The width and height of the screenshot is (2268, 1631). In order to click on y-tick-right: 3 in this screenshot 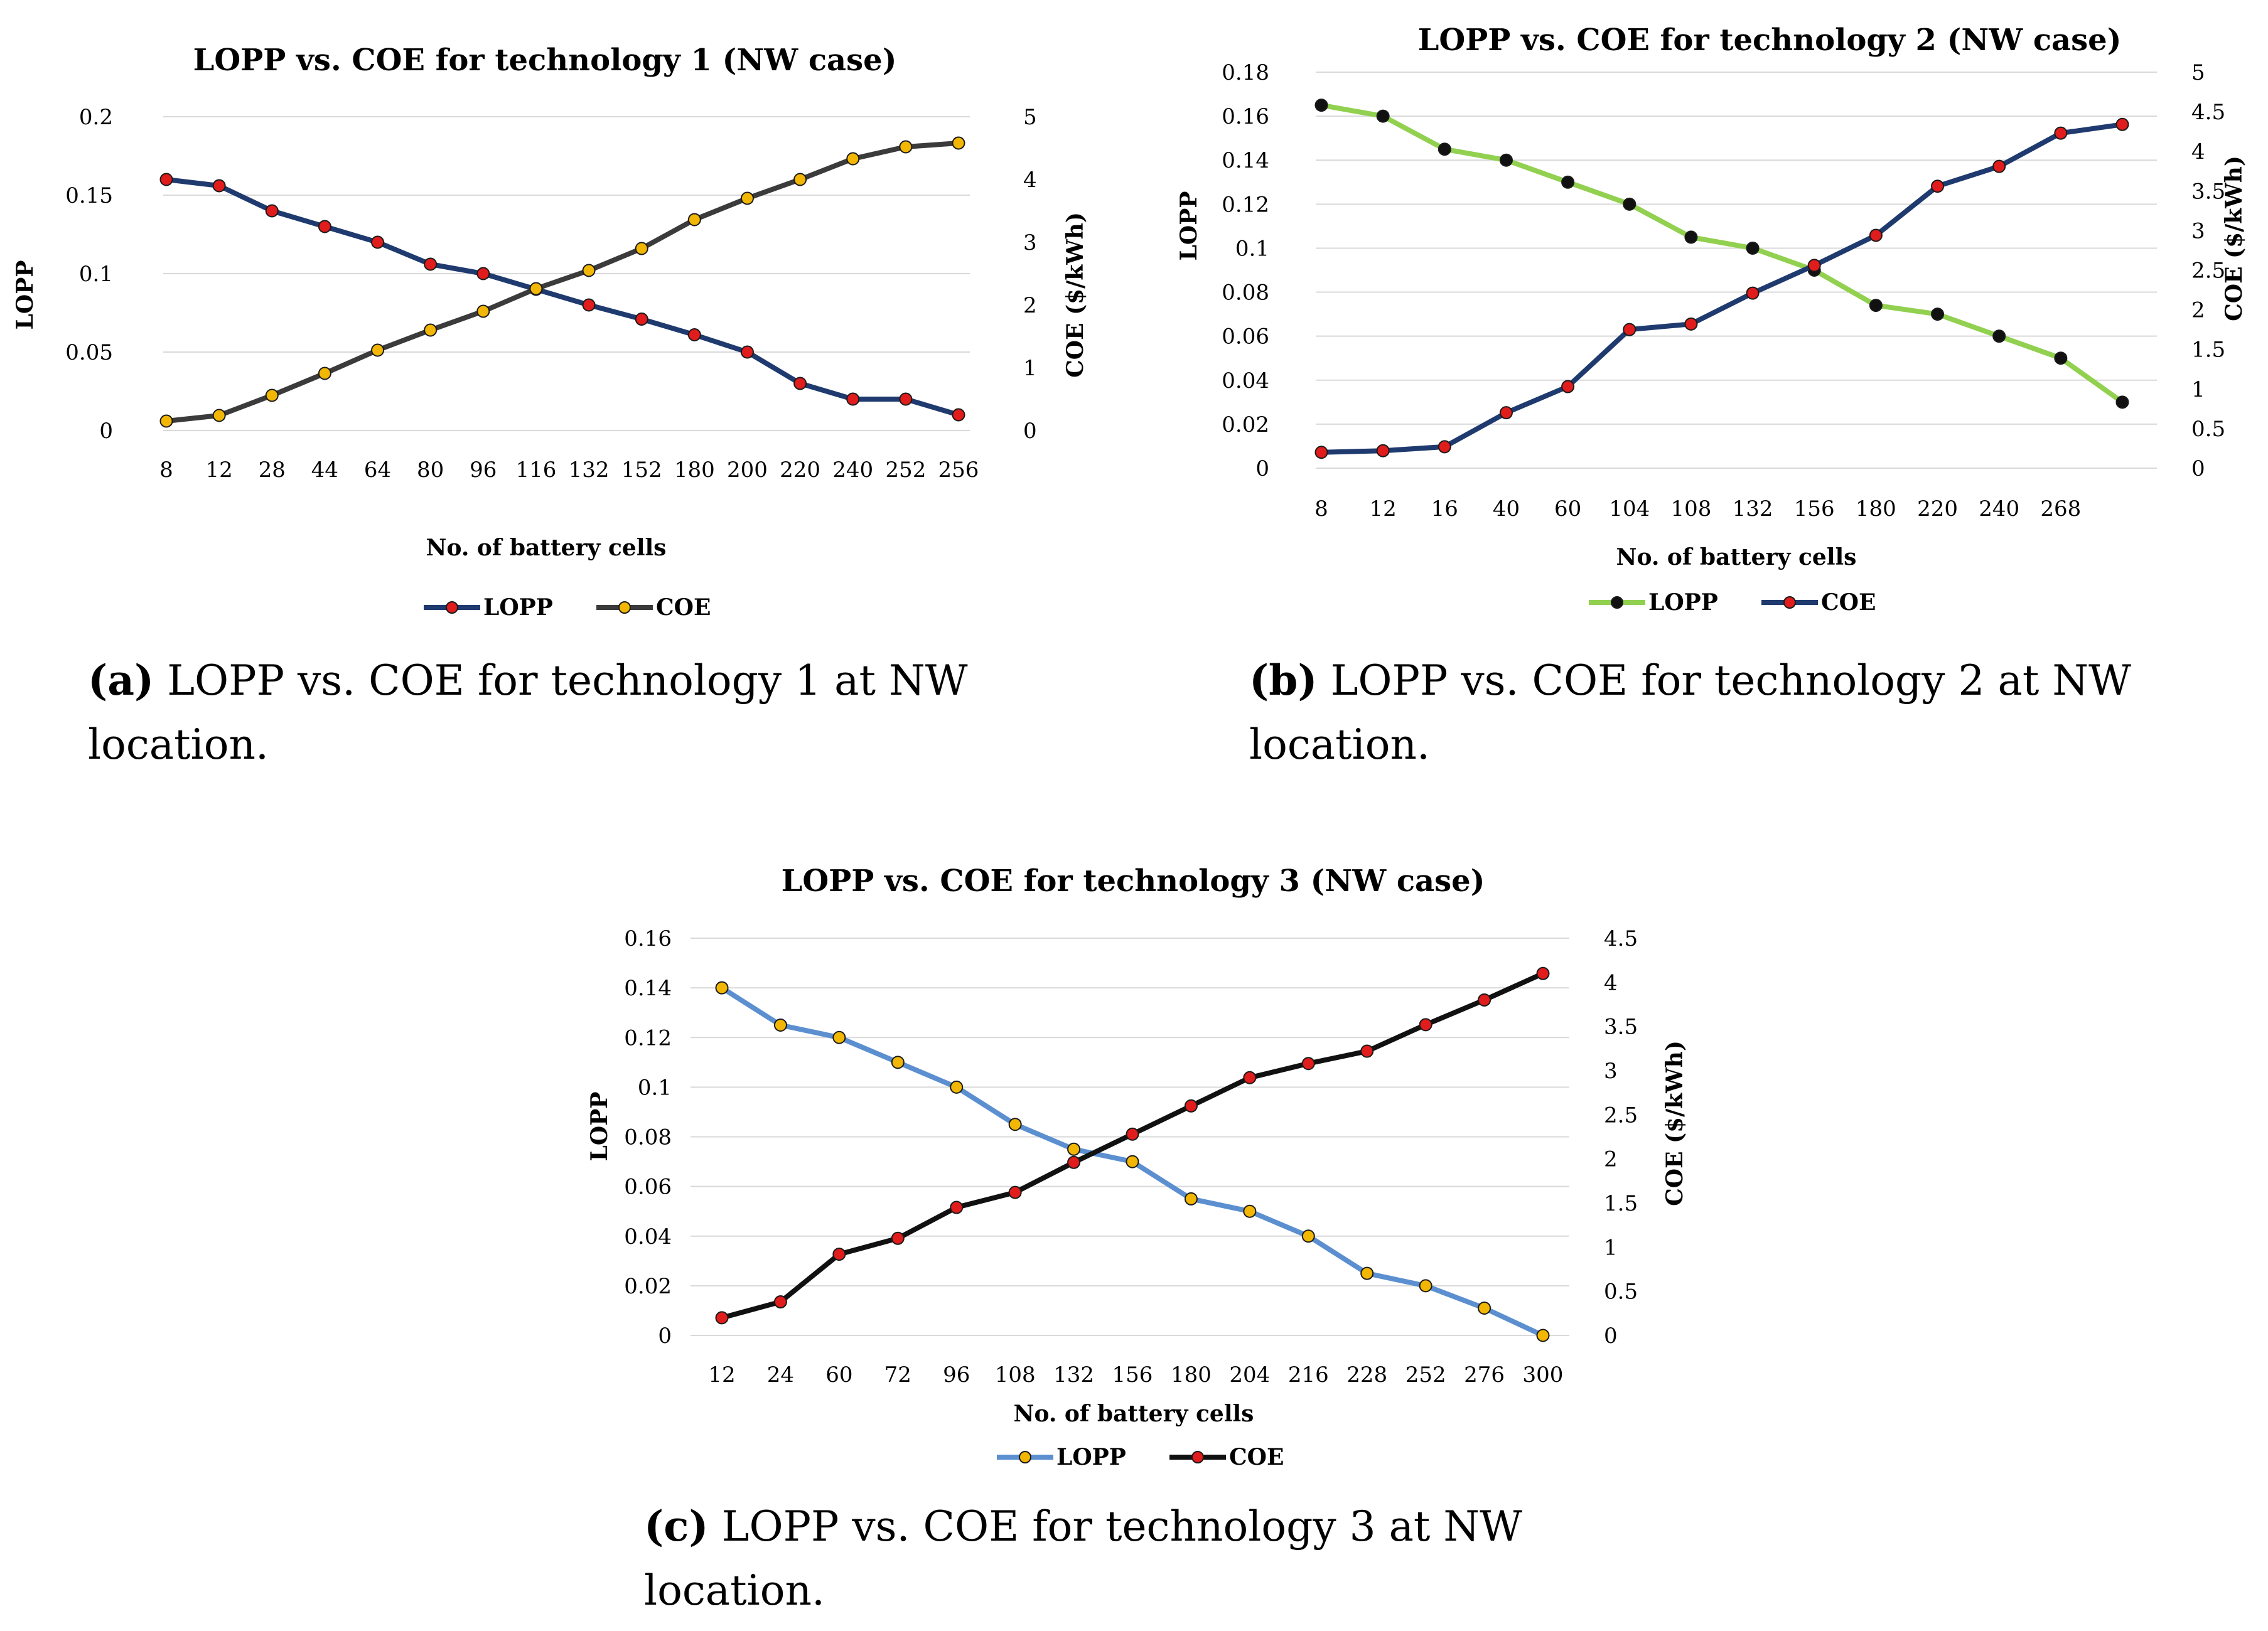, I will do `click(2198, 230)`.